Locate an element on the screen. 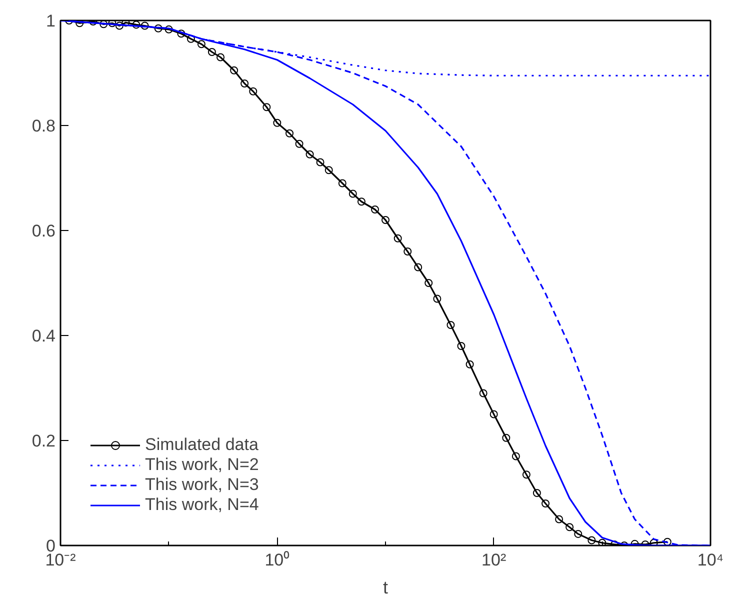 This screenshot has width=747, height=607. legend-label: Simulated data is located at coordinates (201, 445).